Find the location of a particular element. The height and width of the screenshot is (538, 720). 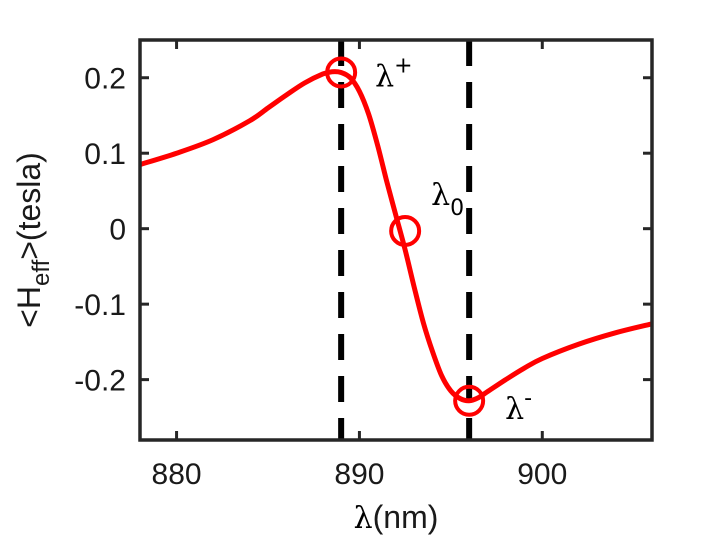

marker-label-0: λ+ is located at coordinates (393, 73).